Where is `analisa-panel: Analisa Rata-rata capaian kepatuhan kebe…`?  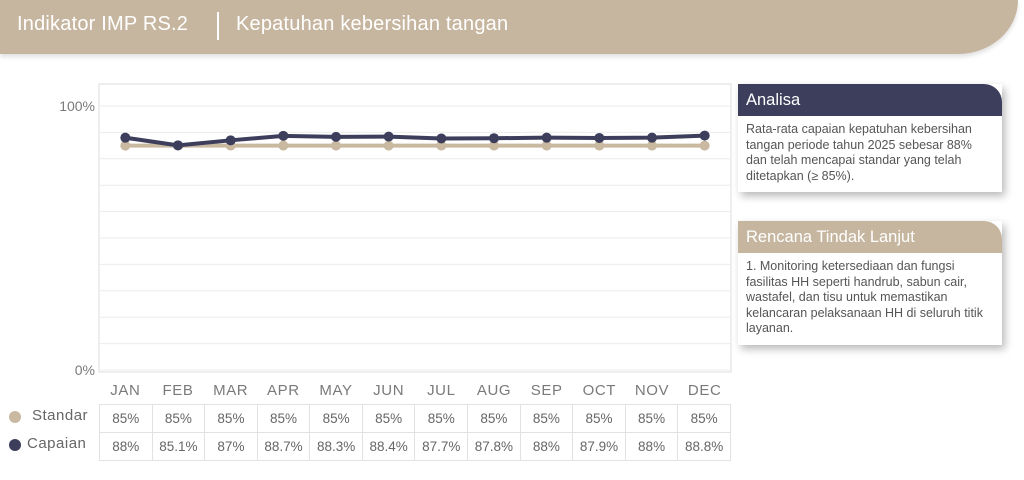
analisa-panel: Analisa Rata-rata capaian kepatuhan kebe… is located at coordinates (870, 138).